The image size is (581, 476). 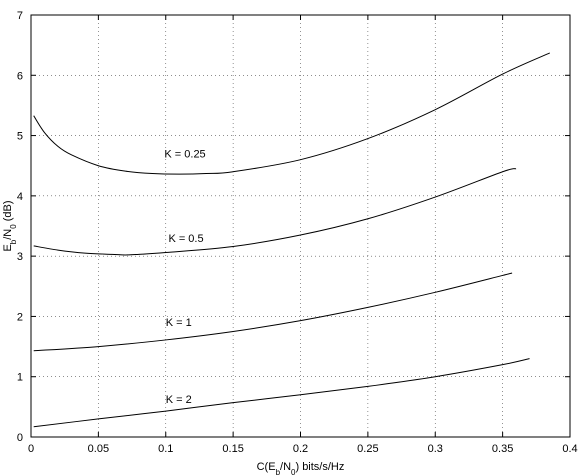 I want to click on x-tick-label: 0.1, so click(x=165, y=449).